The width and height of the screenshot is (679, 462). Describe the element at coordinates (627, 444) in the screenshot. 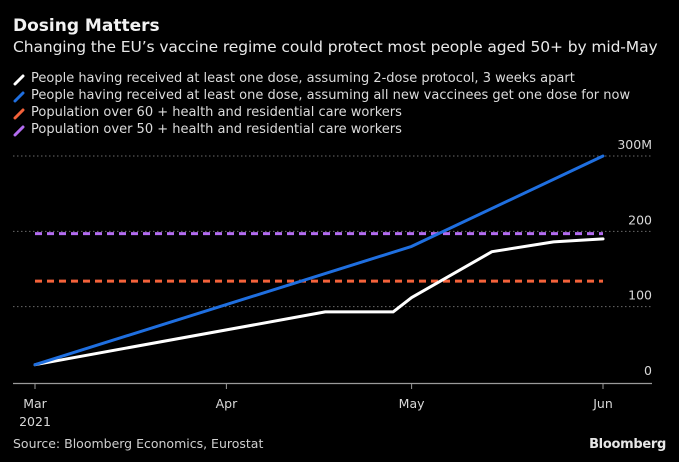

I see `bloomberg-logo: Bloomberg` at that location.